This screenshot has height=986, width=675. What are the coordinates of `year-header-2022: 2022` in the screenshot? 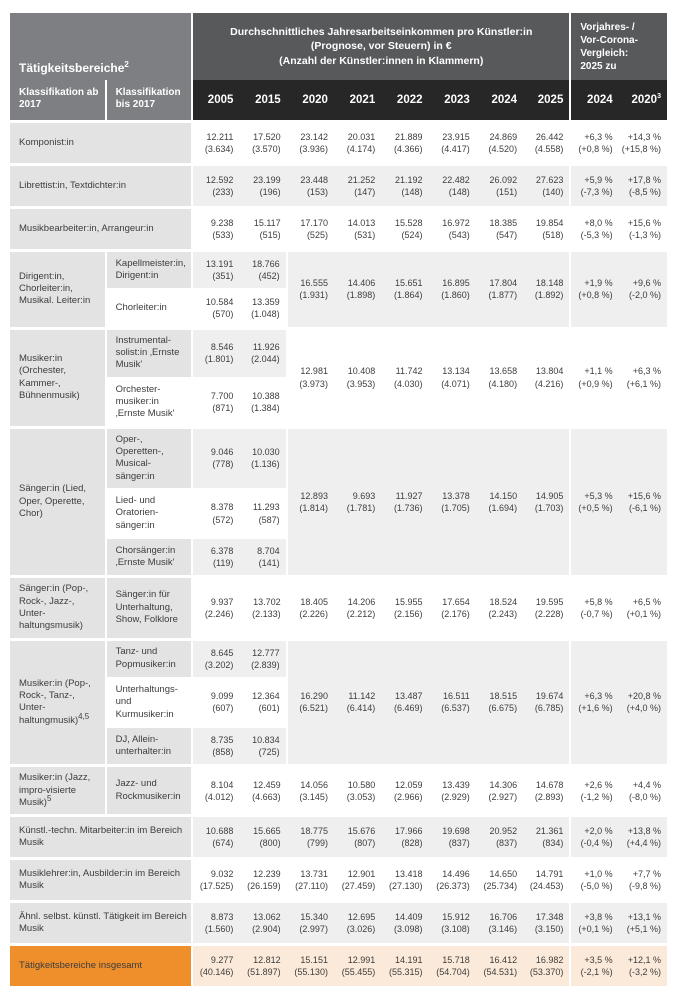 It's located at (404, 101).